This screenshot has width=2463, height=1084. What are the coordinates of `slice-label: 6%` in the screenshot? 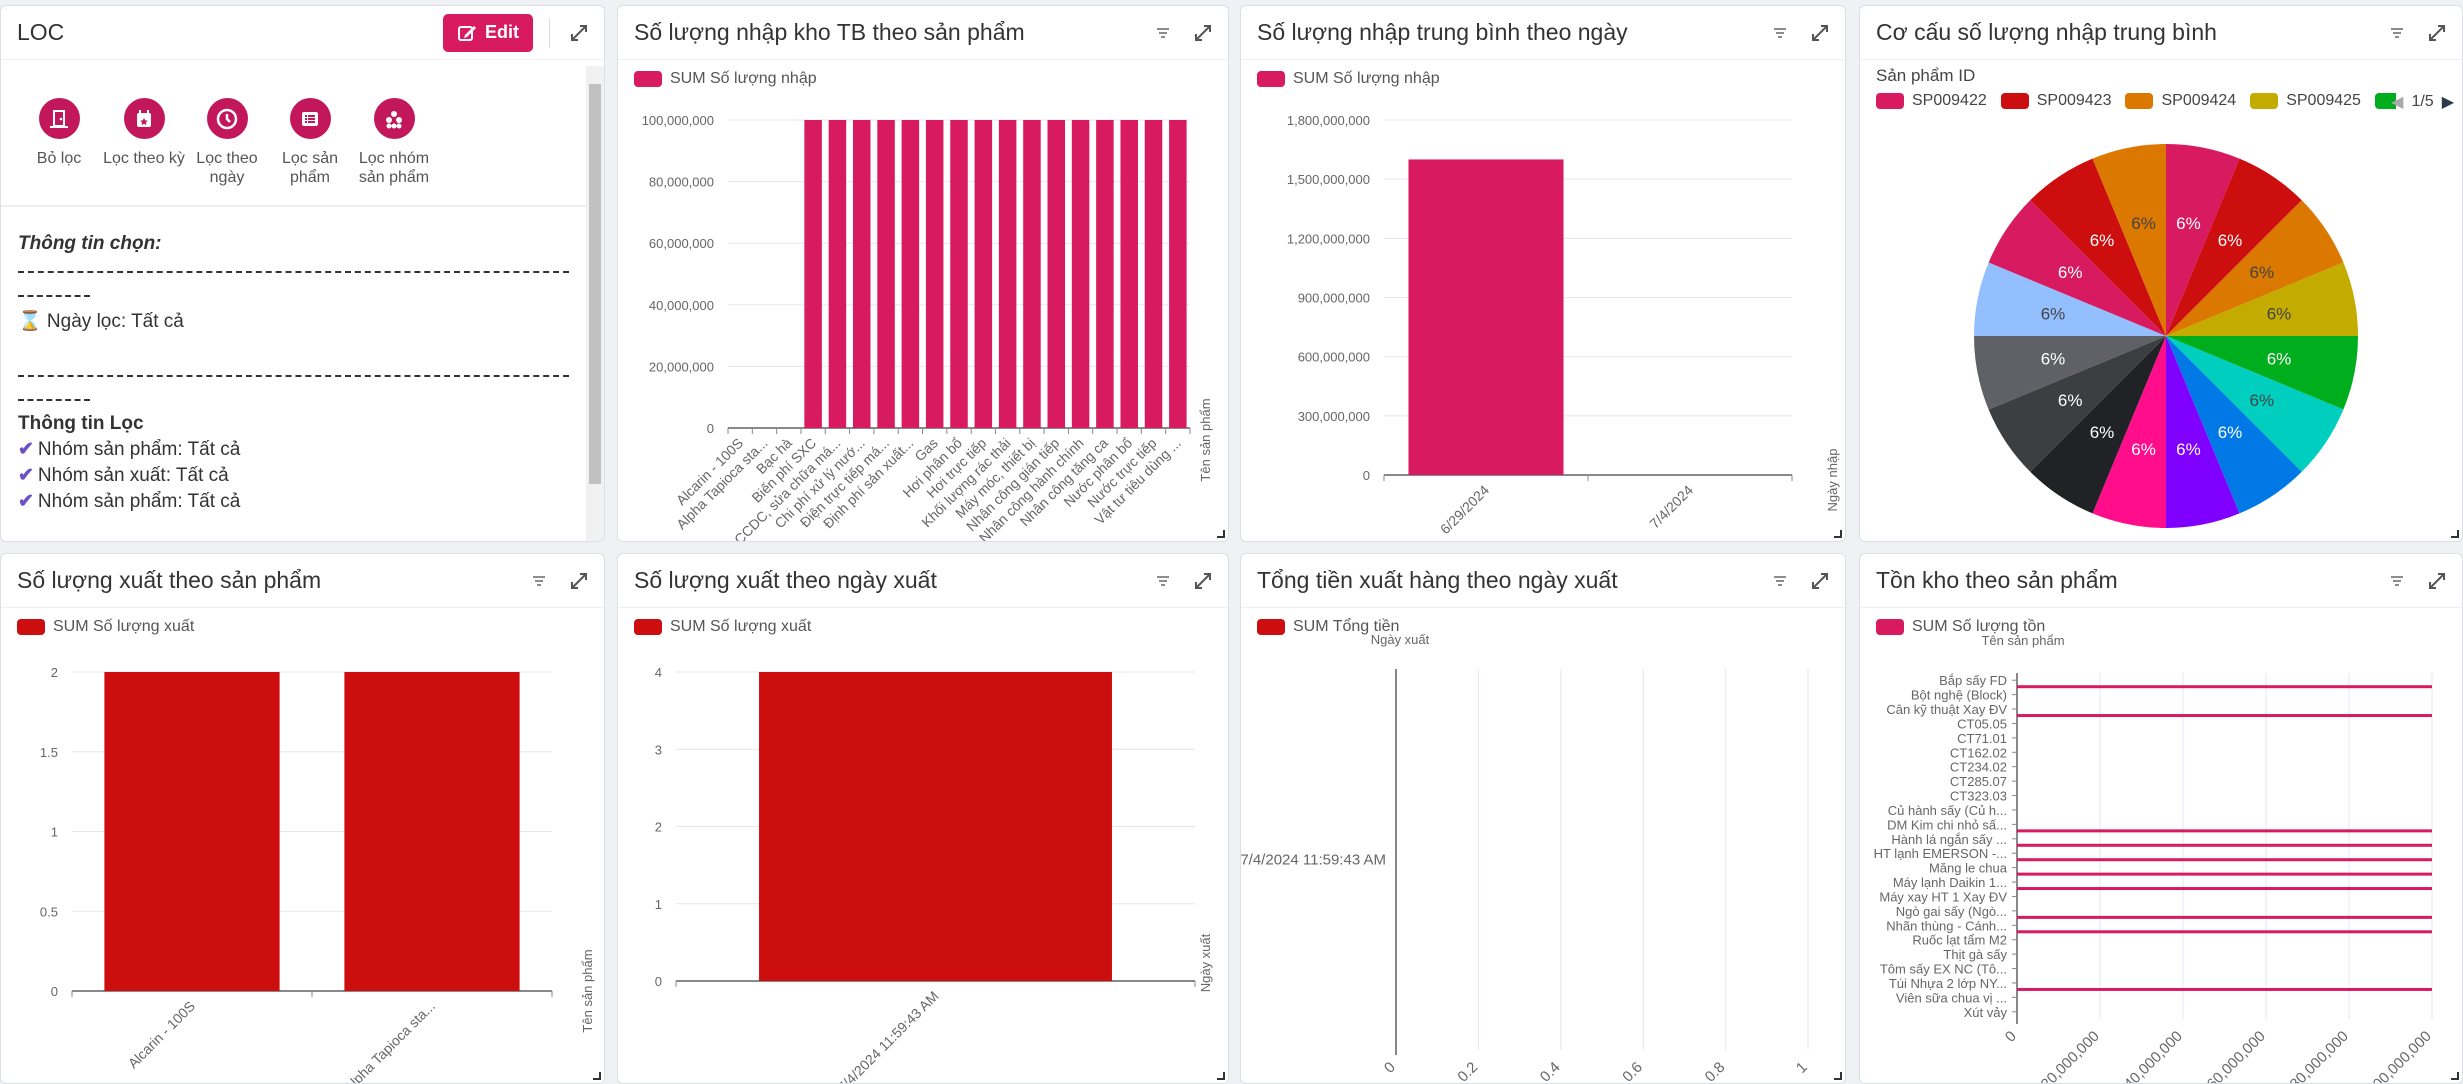 It's located at (2070, 272).